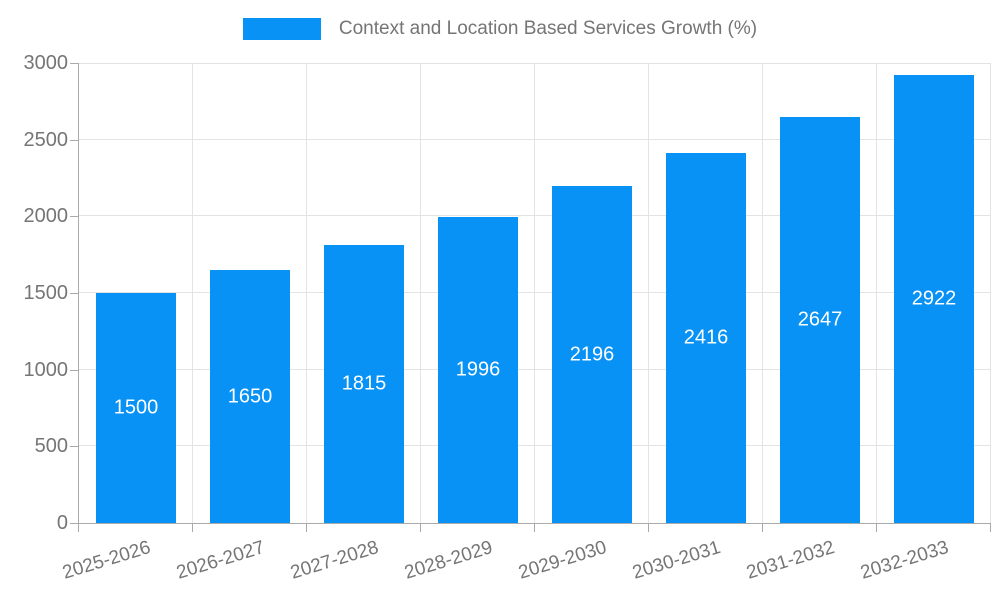  I want to click on bar-value-label: 1500, so click(136, 407).